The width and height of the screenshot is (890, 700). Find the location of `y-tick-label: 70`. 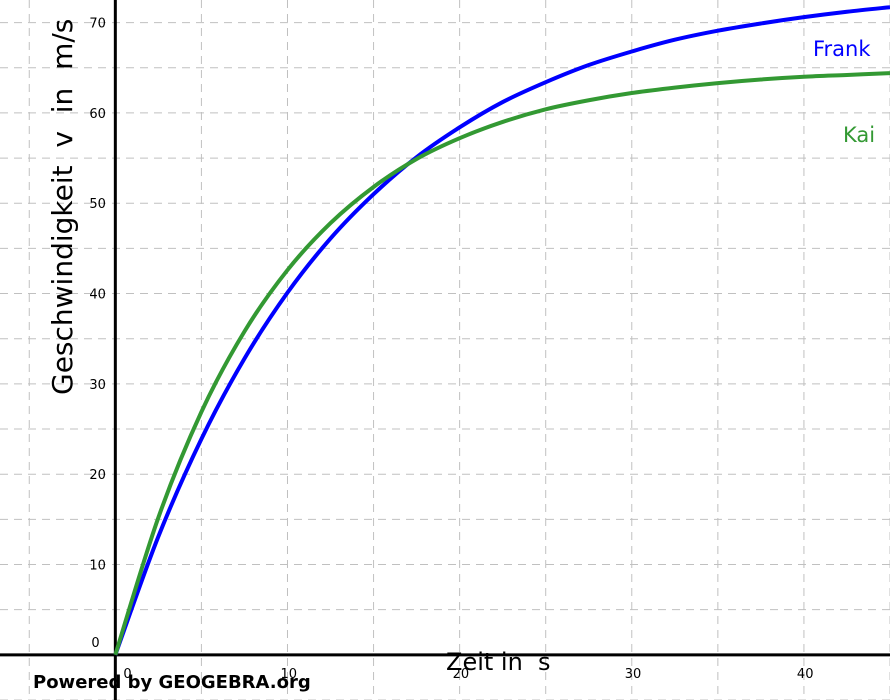

y-tick-label: 70 is located at coordinates (97, 24).